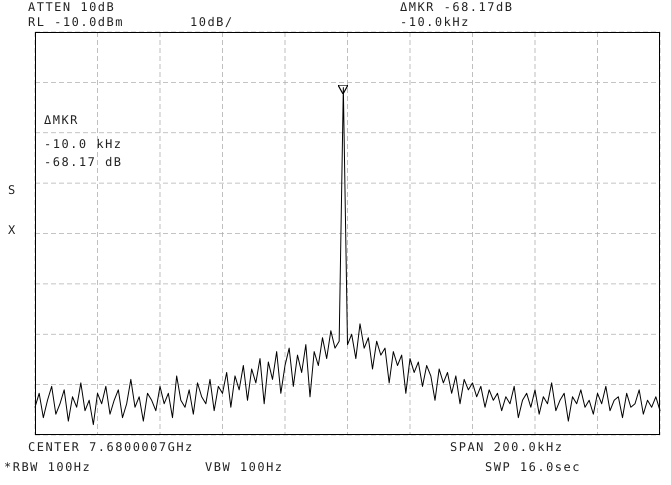 The height and width of the screenshot is (485, 671). What do you see at coordinates (111, 447) in the screenshot?
I see `text: CENTER 7.6800007GHz` at bounding box center [111, 447].